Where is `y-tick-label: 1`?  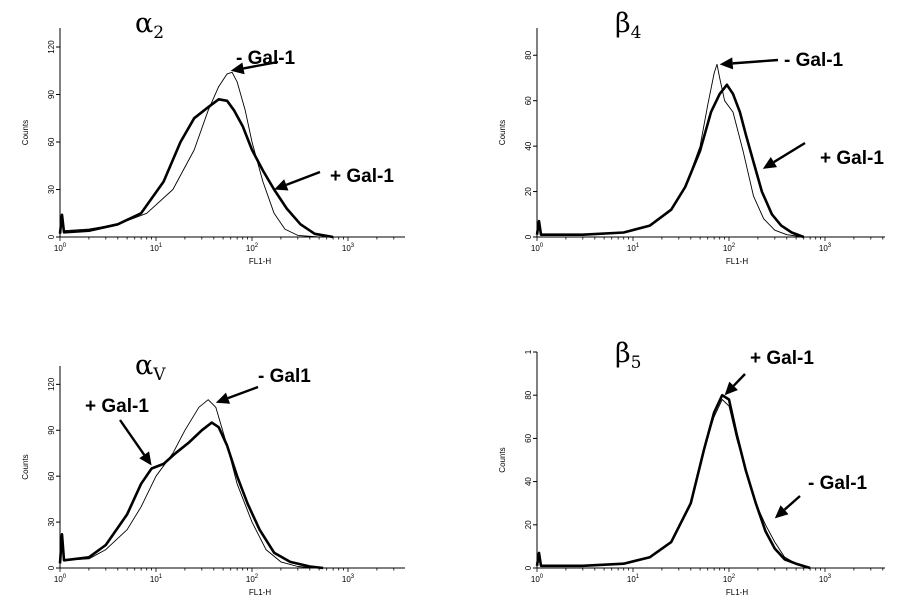
y-tick-label: 1 is located at coordinates (528, 351).